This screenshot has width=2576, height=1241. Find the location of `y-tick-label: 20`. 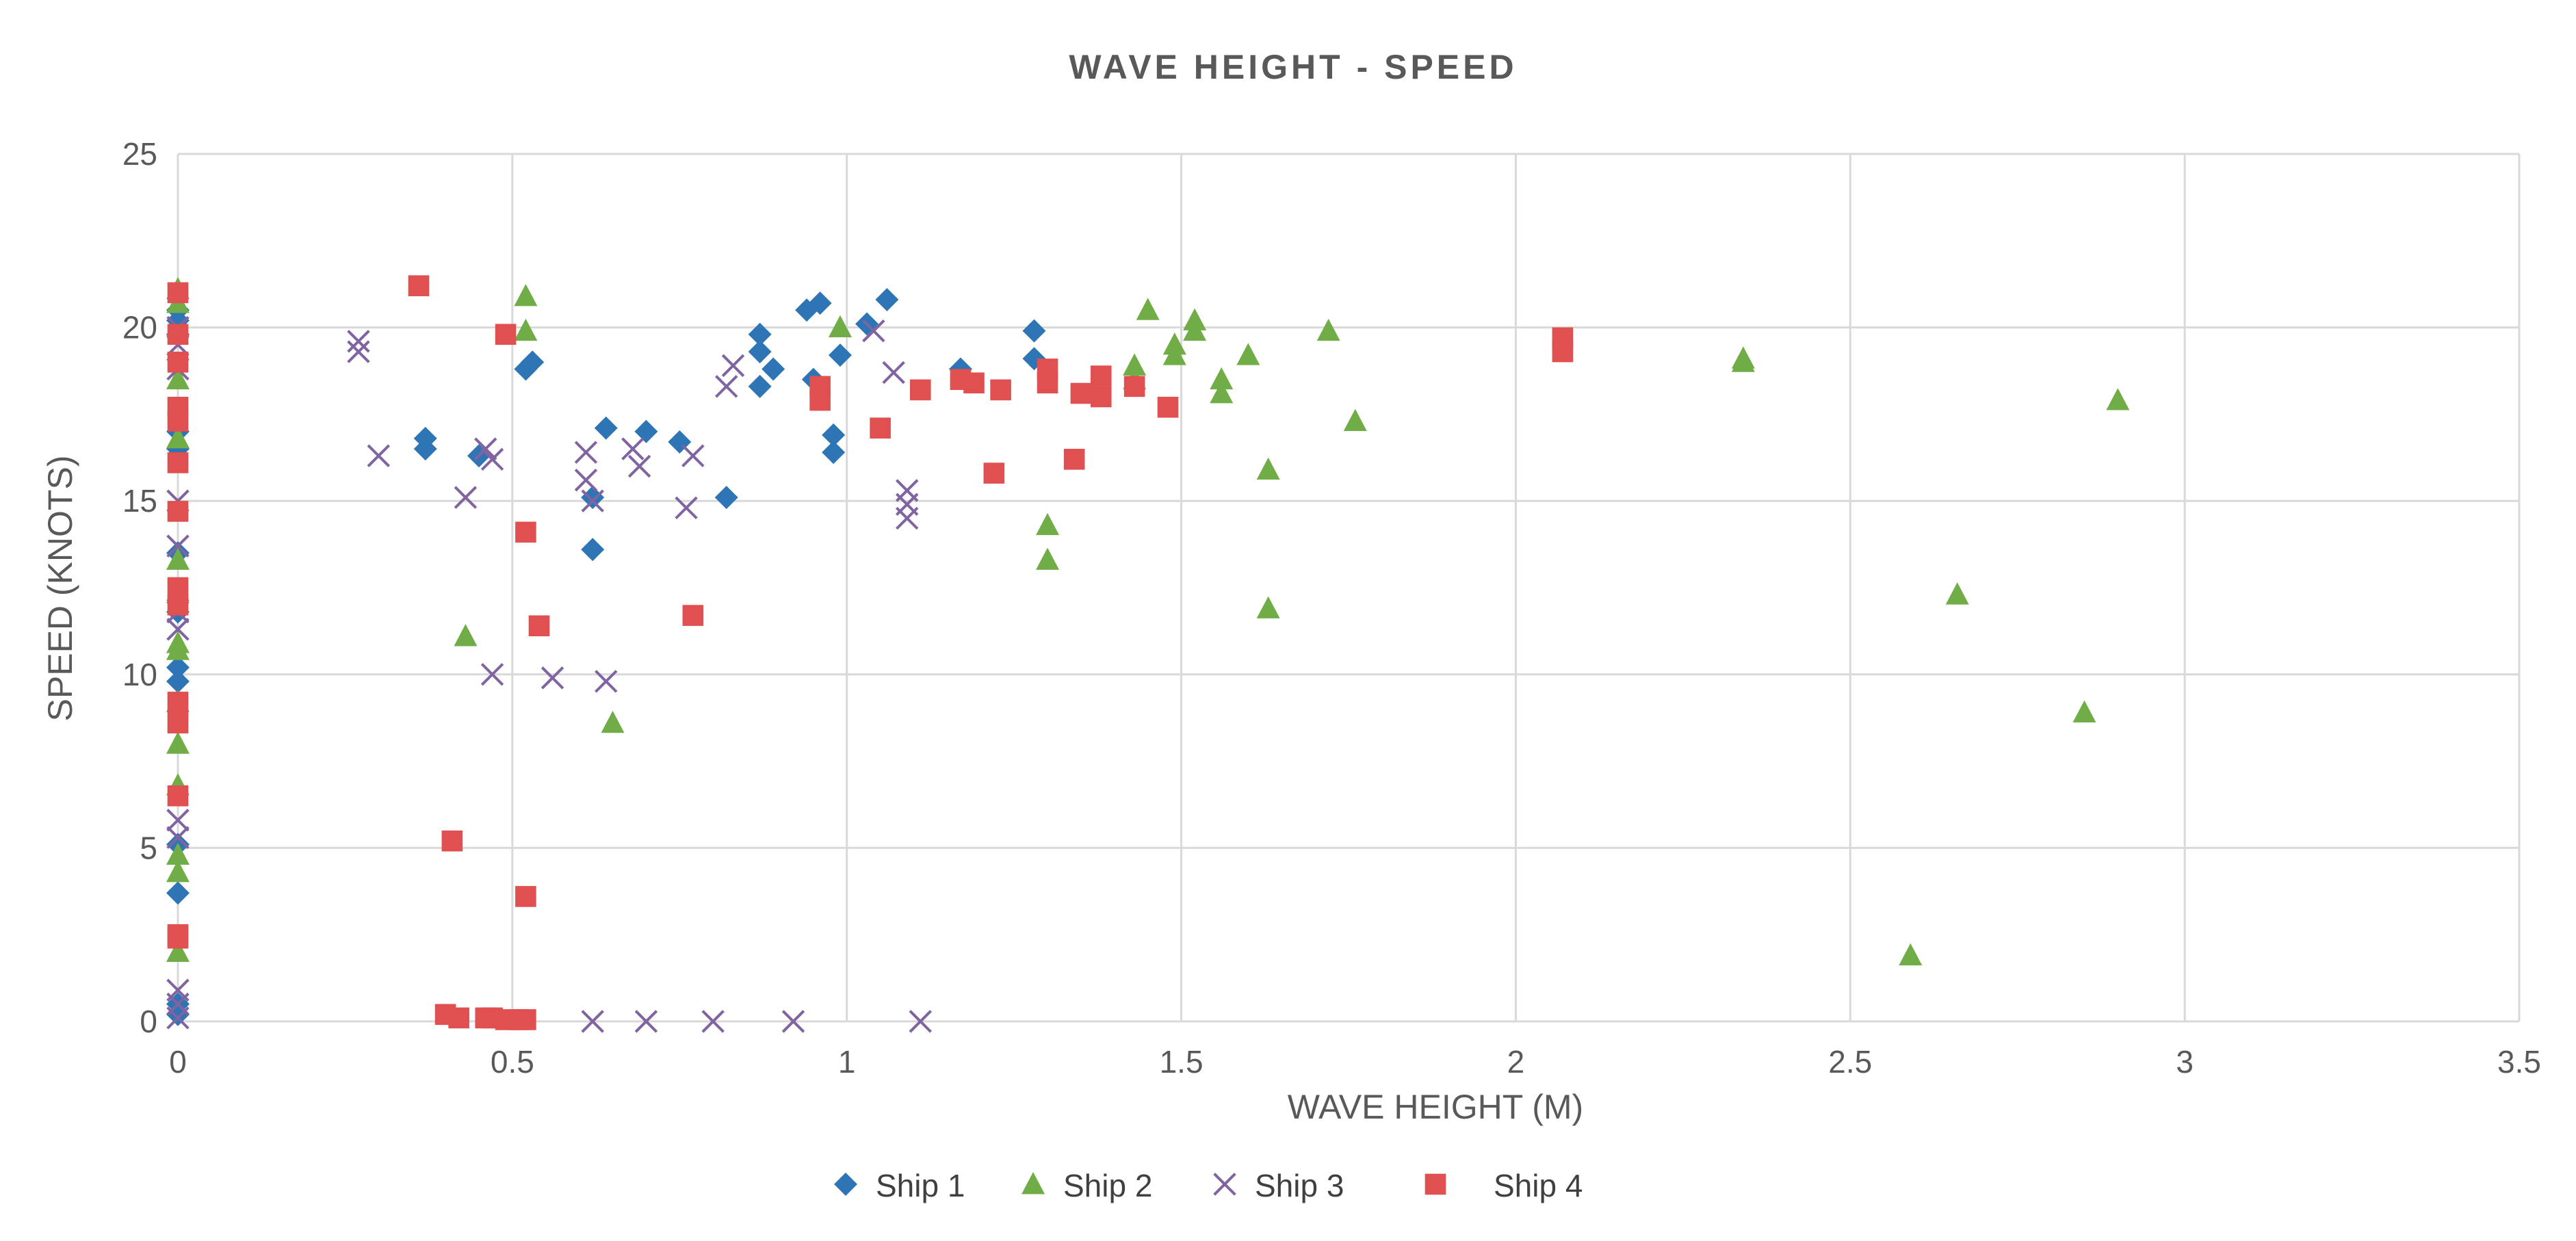

y-tick-label: 20 is located at coordinates (139, 327).